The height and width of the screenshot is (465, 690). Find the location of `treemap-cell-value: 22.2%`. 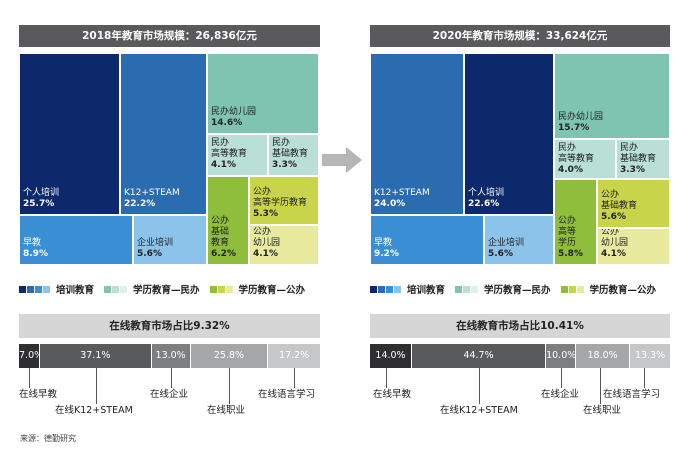

treemap-cell-value: 22.2% is located at coordinates (140, 204).